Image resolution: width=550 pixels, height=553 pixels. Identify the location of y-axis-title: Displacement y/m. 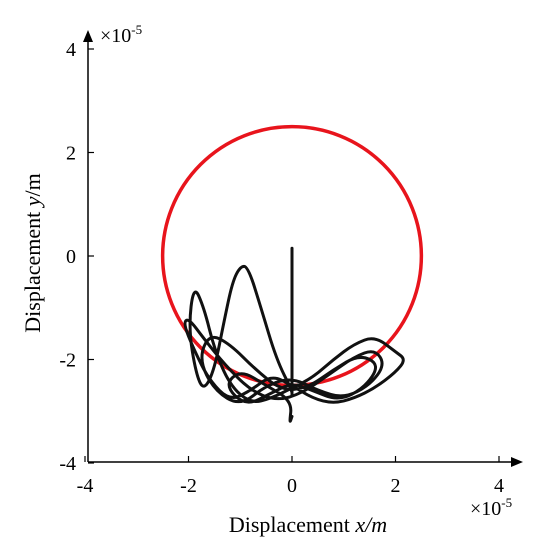
(32, 252).